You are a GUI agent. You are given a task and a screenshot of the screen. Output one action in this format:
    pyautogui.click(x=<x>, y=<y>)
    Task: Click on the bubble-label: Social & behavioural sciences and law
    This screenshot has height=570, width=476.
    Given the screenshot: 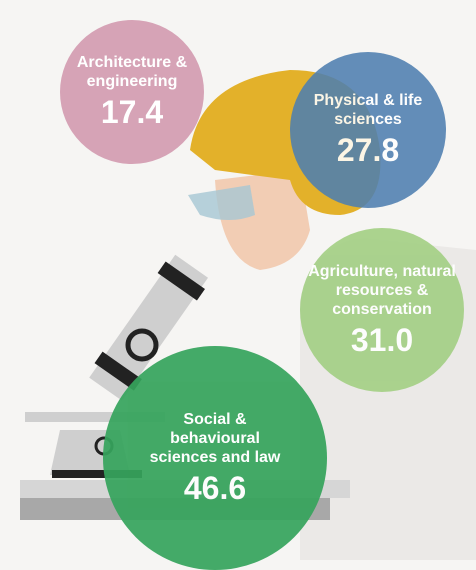 What is the action you would take?
    pyautogui.click(x=215, y=438)
    